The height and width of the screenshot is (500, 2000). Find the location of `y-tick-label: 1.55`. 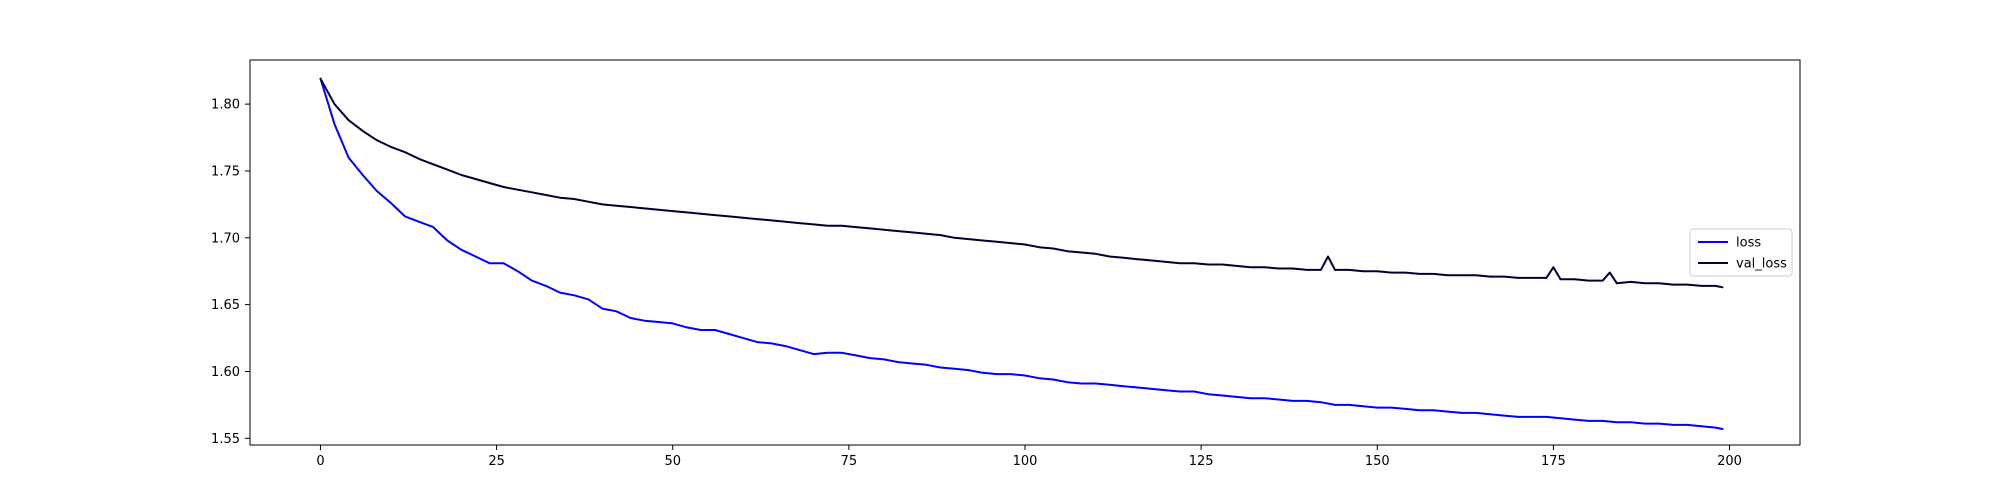

y-tick-label: 1.55 is located at coordinates (225, 439).